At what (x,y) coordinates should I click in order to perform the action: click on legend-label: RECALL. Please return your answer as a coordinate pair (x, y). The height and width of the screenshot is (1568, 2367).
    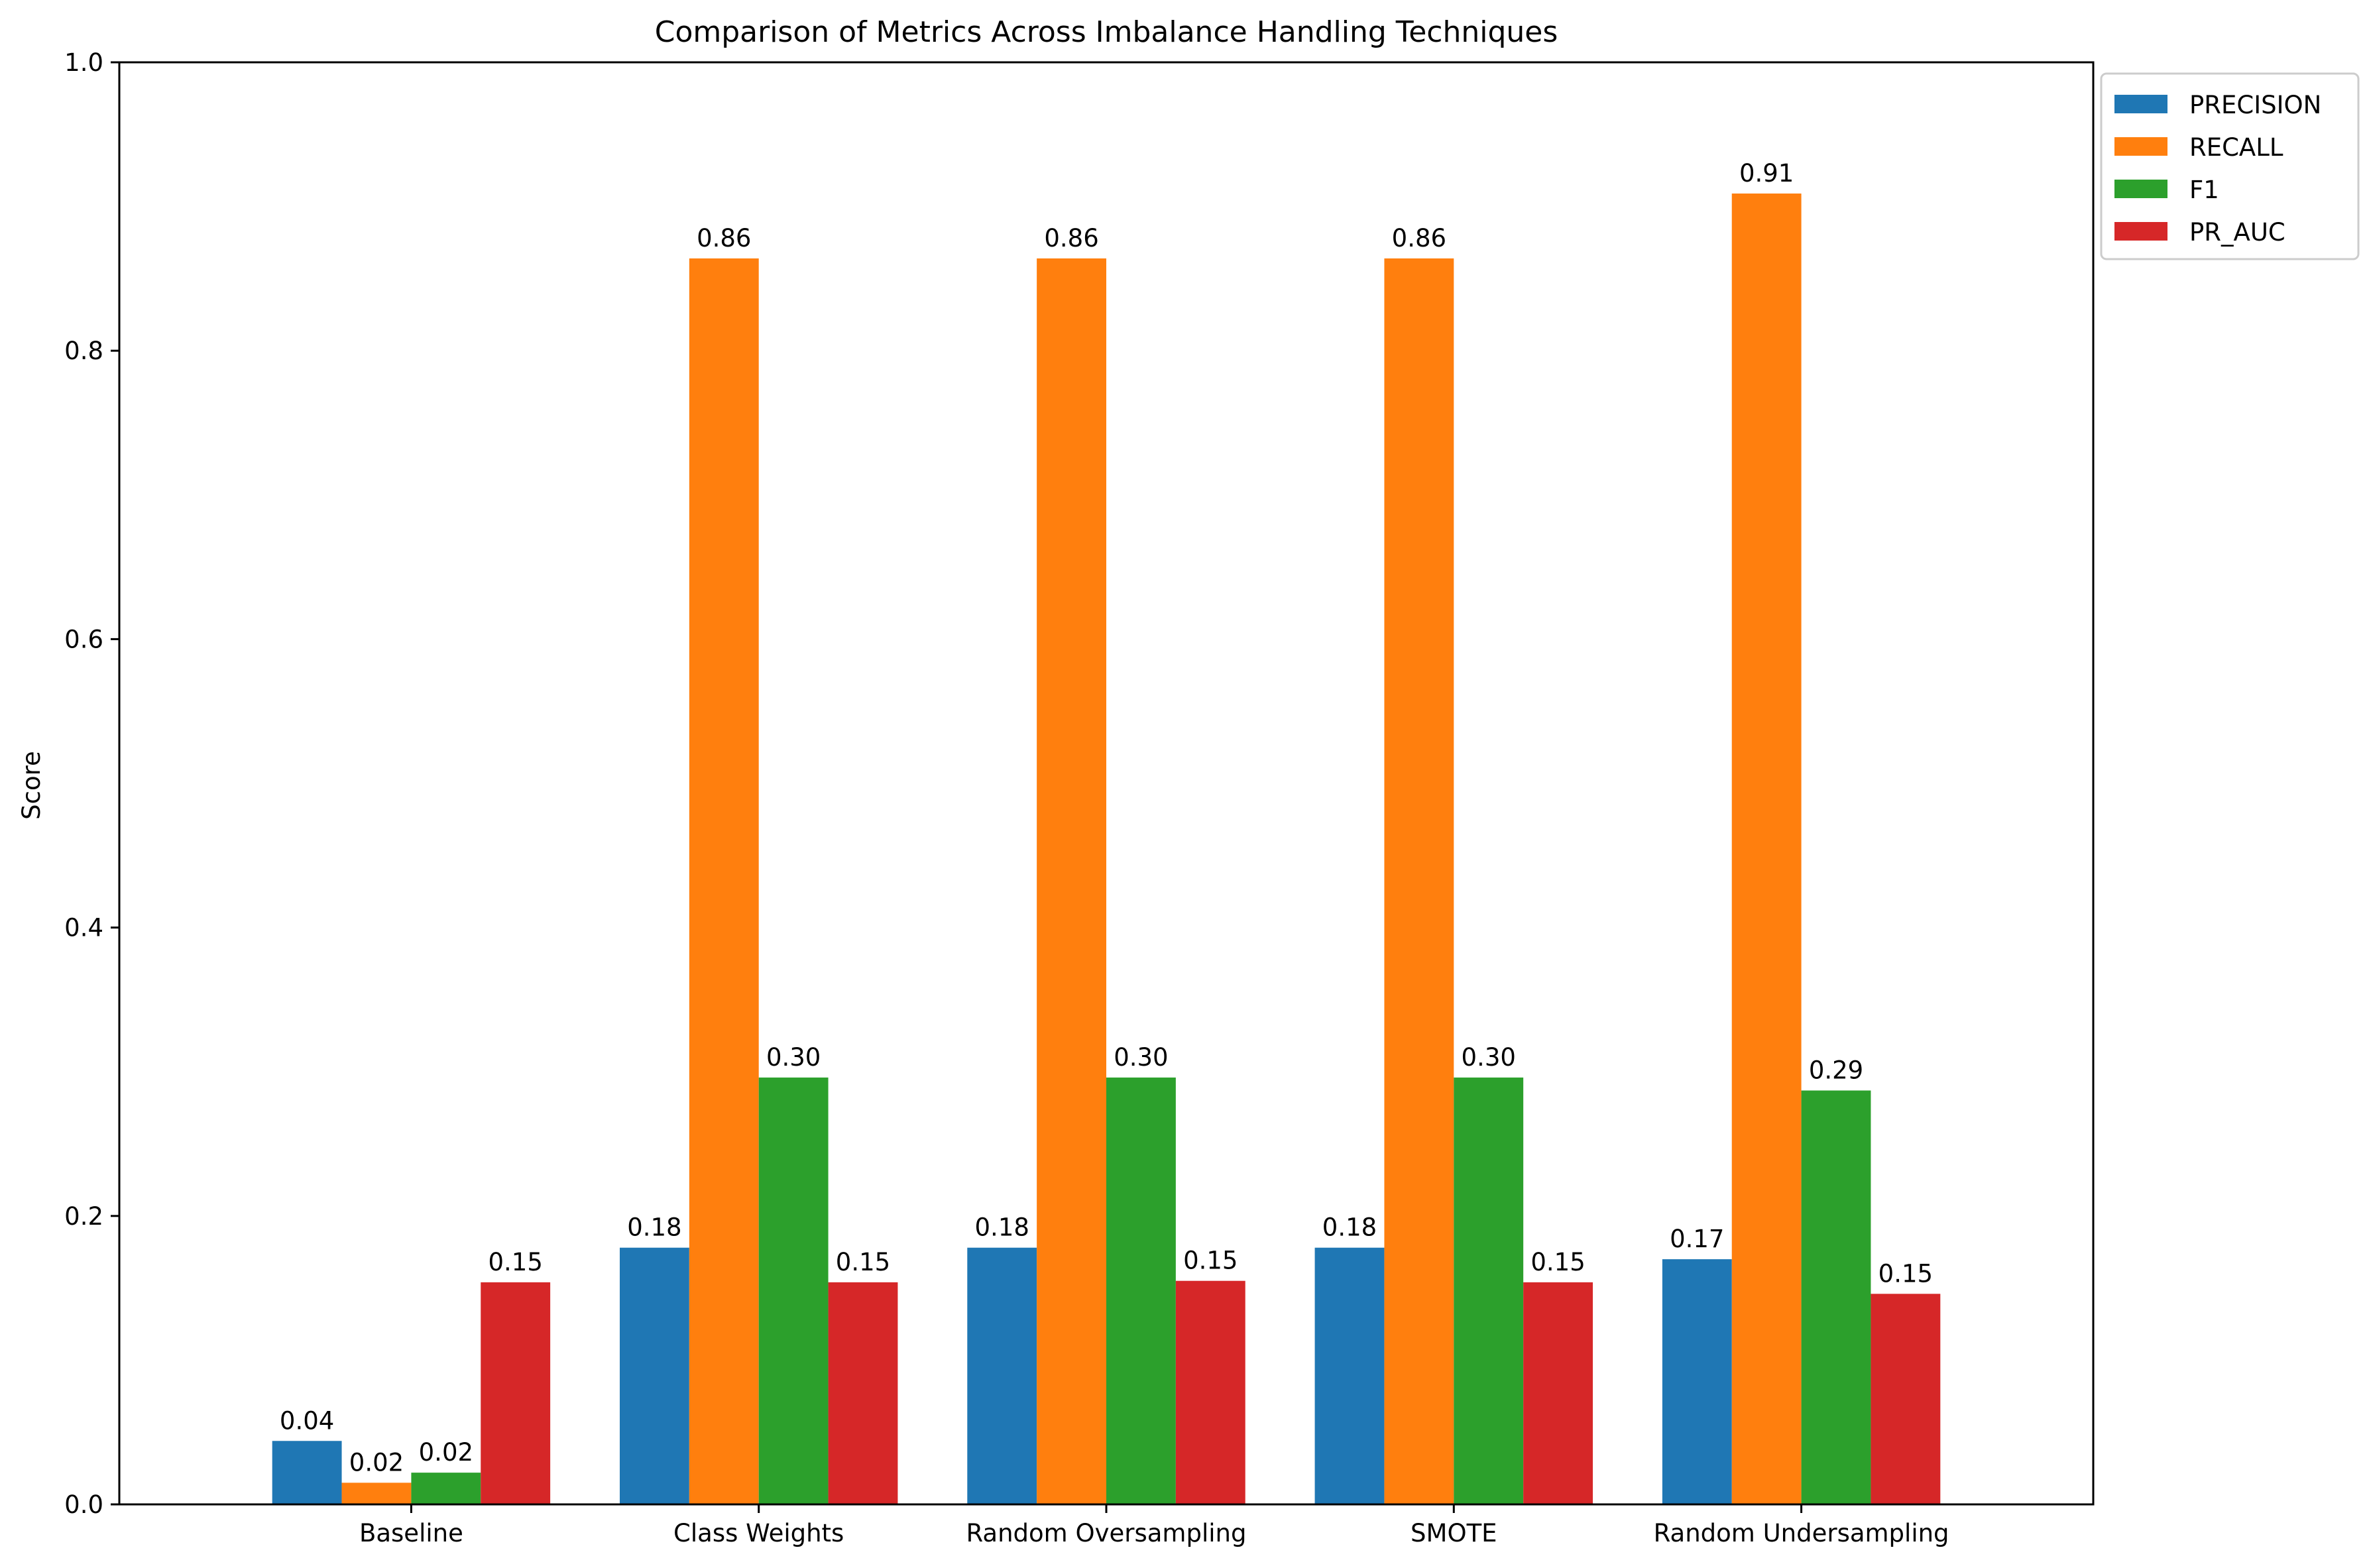
    Looking at the image, I should click on (2236, 147).